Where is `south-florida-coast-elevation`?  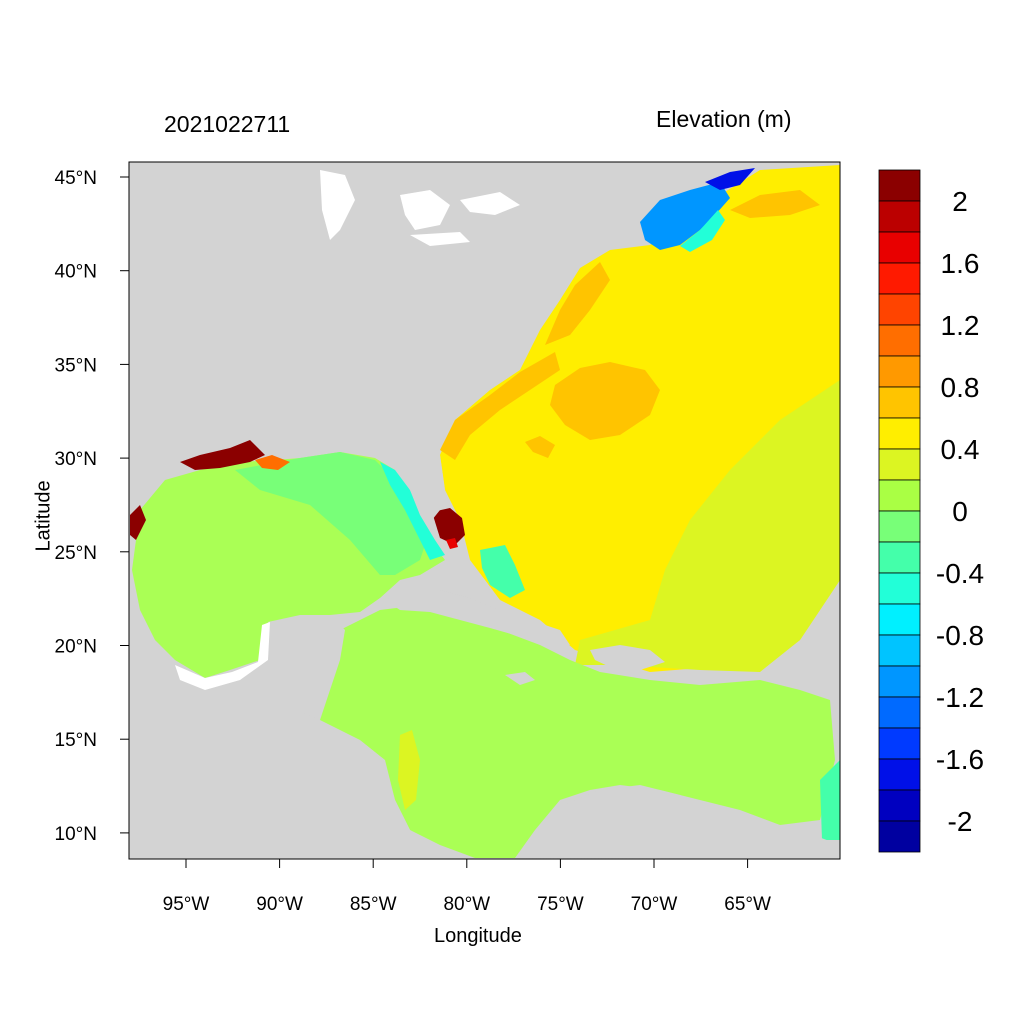 south-florida-coast-elevation is located at coordinates (448, 526).